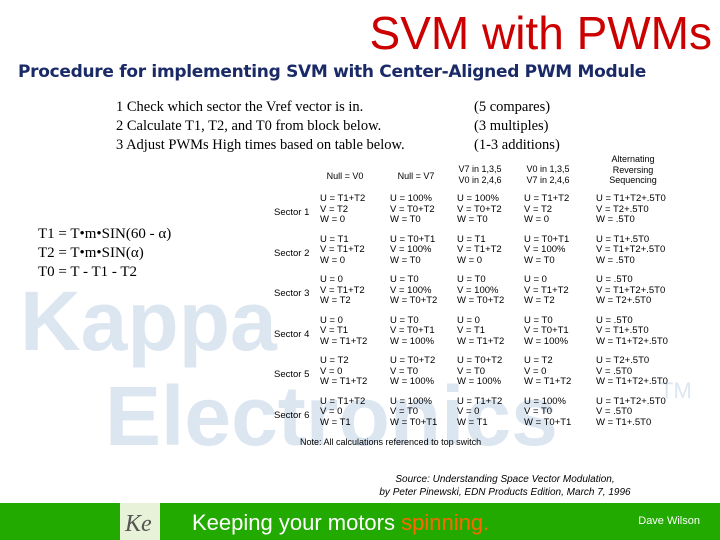 This screenshot has height=540, width=720. Describe the element at coordinates (345, 176) in the screenshot. I see `table-column-header: Null = V0` at that location.